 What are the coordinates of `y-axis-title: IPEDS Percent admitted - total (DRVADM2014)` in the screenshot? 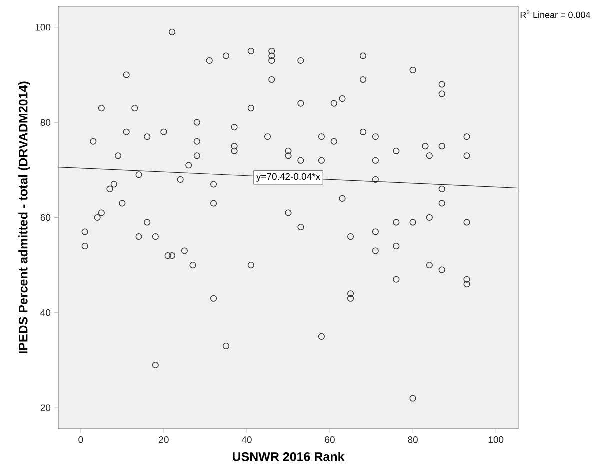 It's located at (24, 218).